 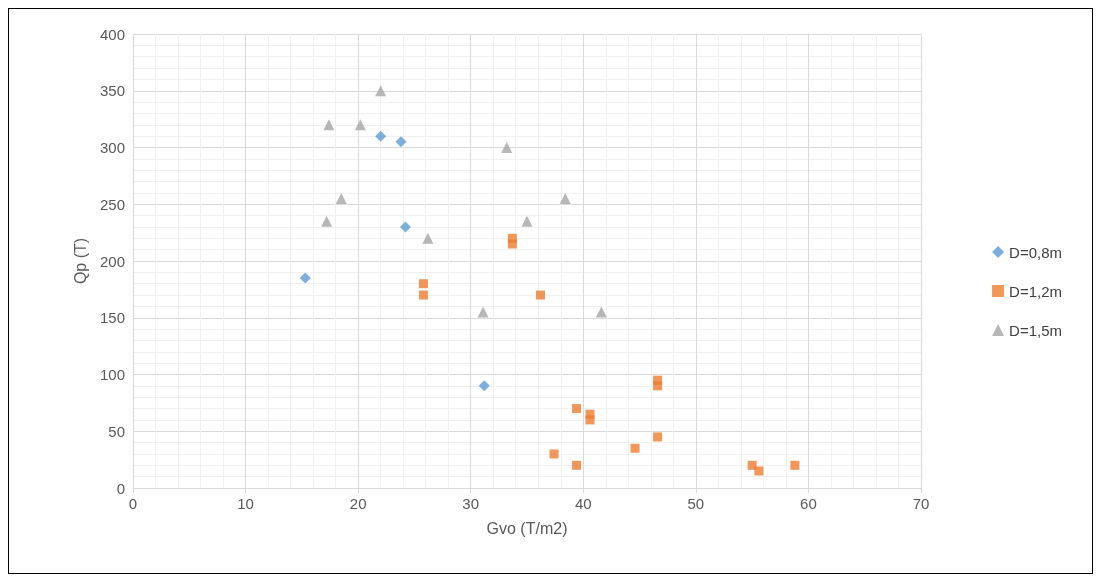 What do you see at coordinates (133, 503) in the screenshot?
I see `x-tick-label: 0` at bounding box center [133, 503].